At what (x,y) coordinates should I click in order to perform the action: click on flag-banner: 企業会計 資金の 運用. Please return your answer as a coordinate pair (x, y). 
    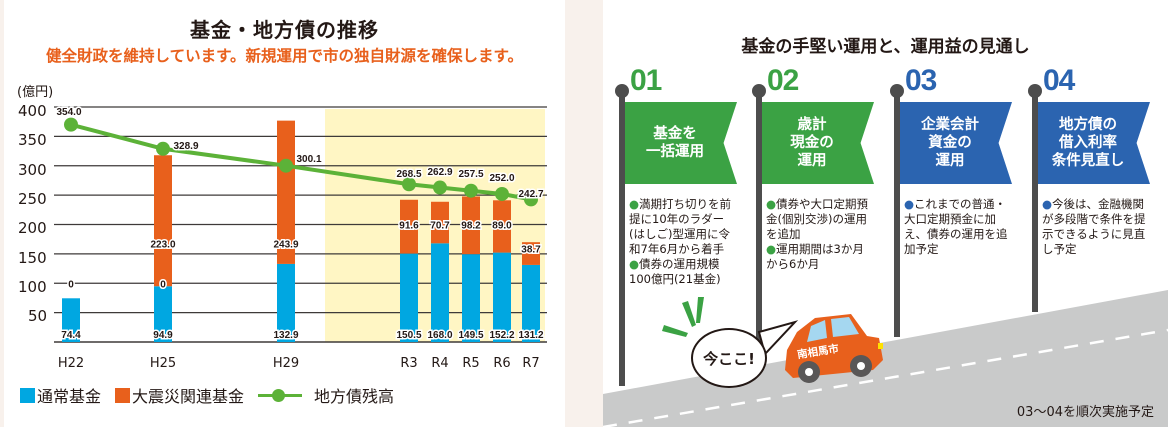
    Looking at the image, I should click on (956, 143).